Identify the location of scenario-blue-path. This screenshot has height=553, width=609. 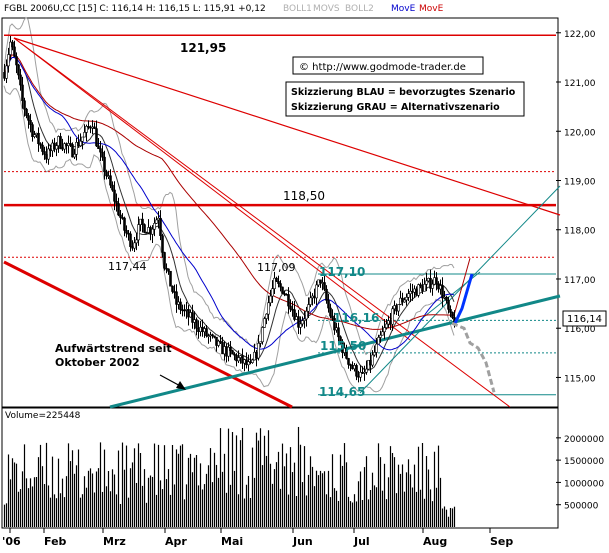
(463, 298).